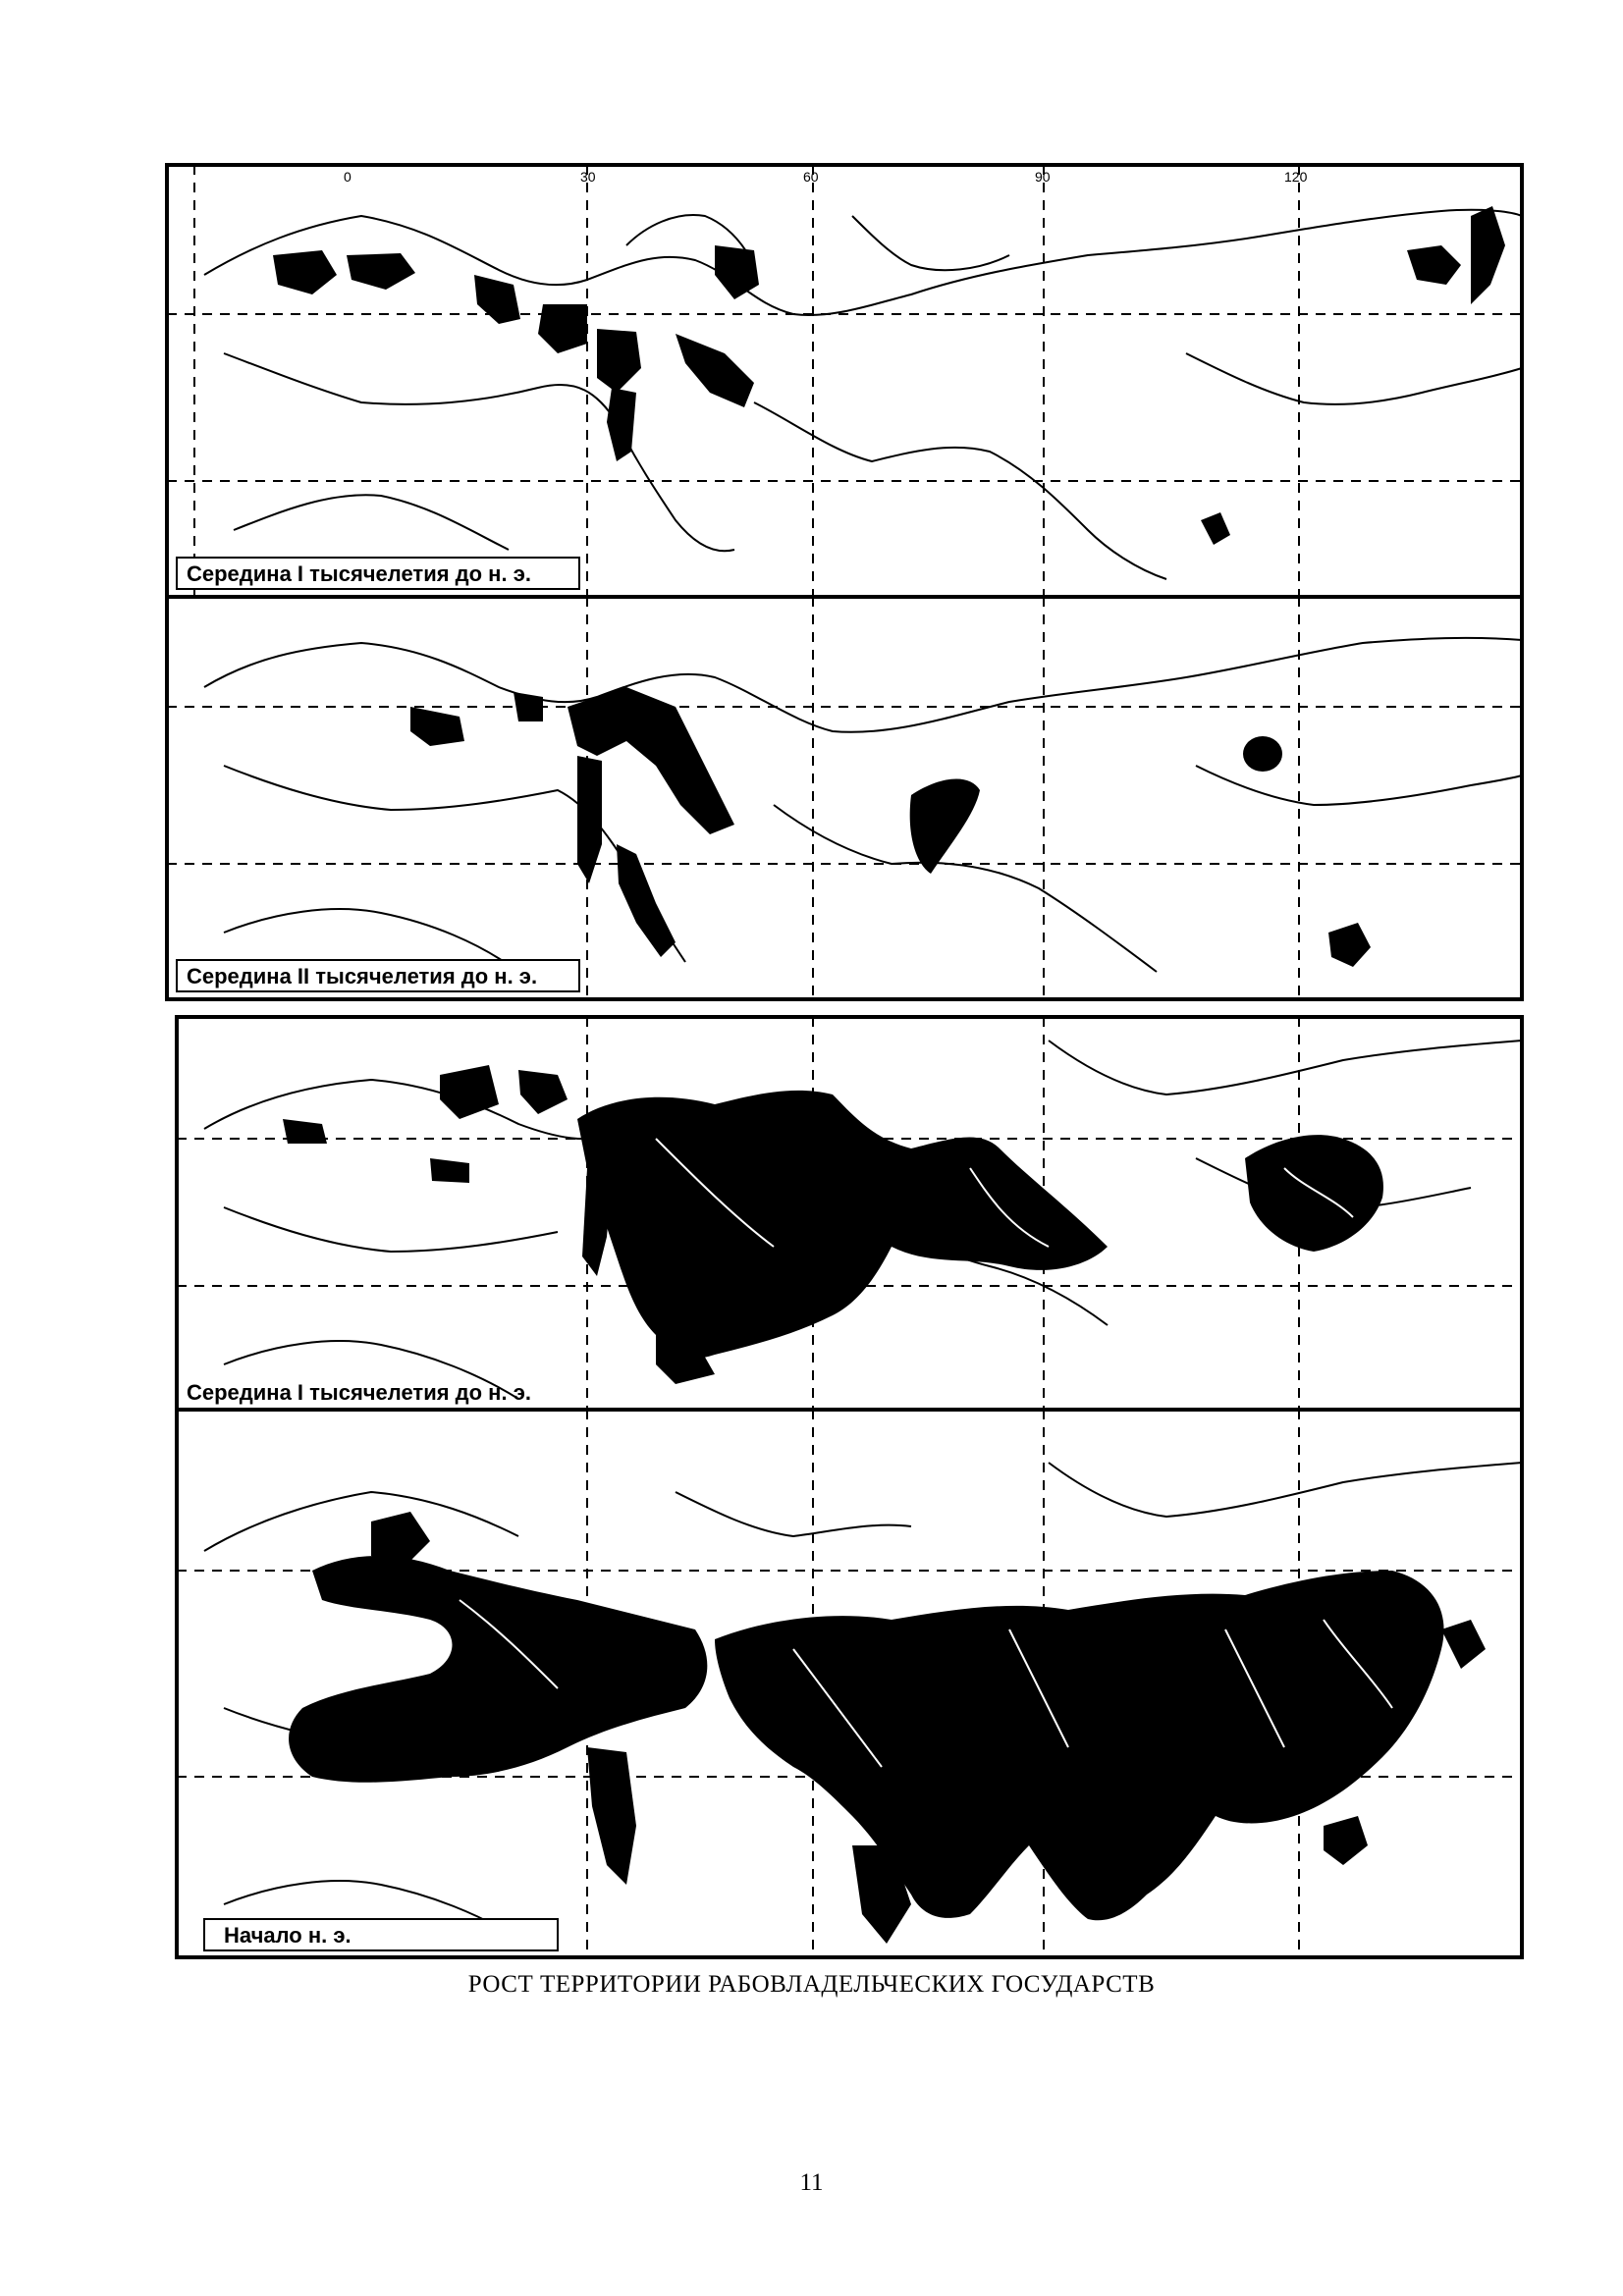 This screenshot has width=1623, height=2296. I want to click on map-panel-2: Середина II тысячелетия до н. э., so click(844, 798).